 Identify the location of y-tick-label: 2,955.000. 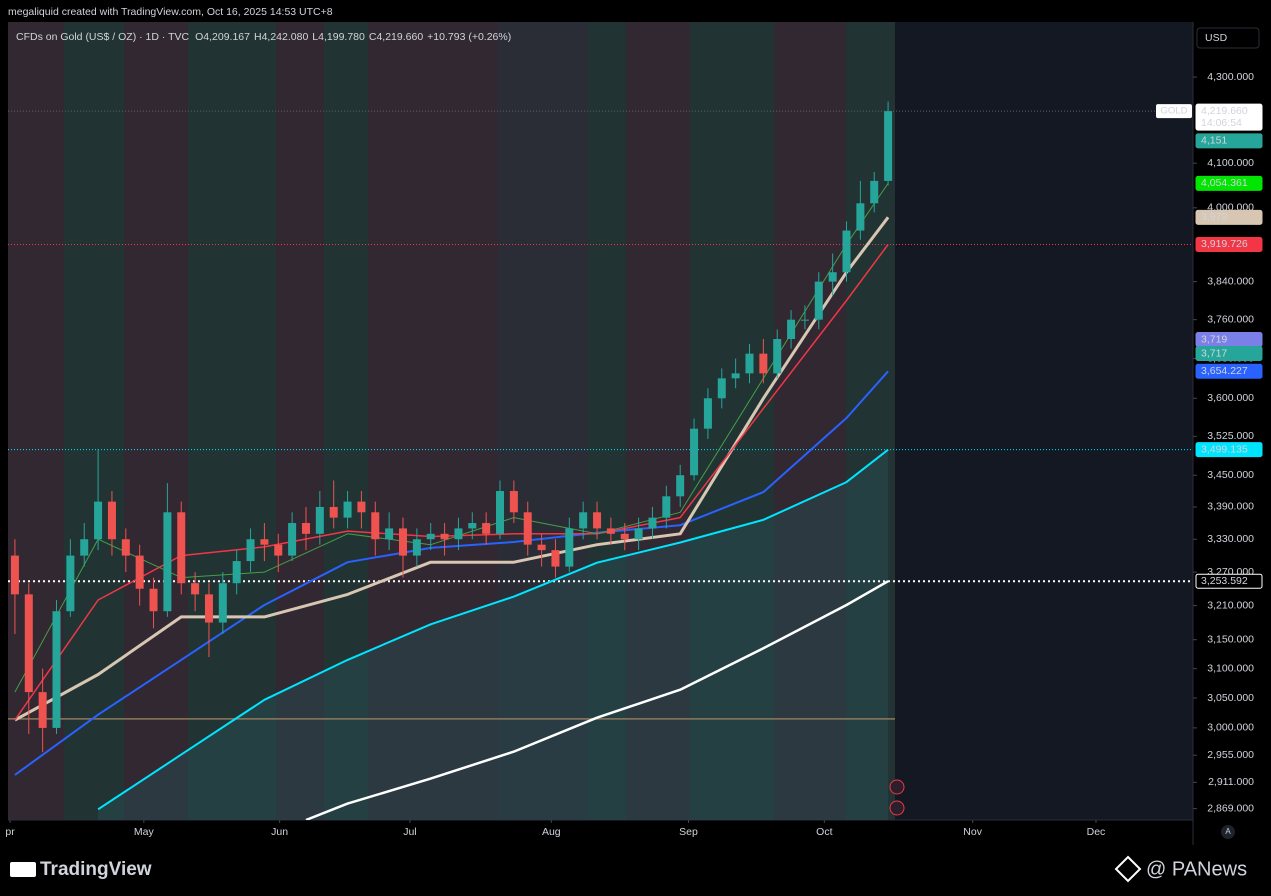
(1230, 755).